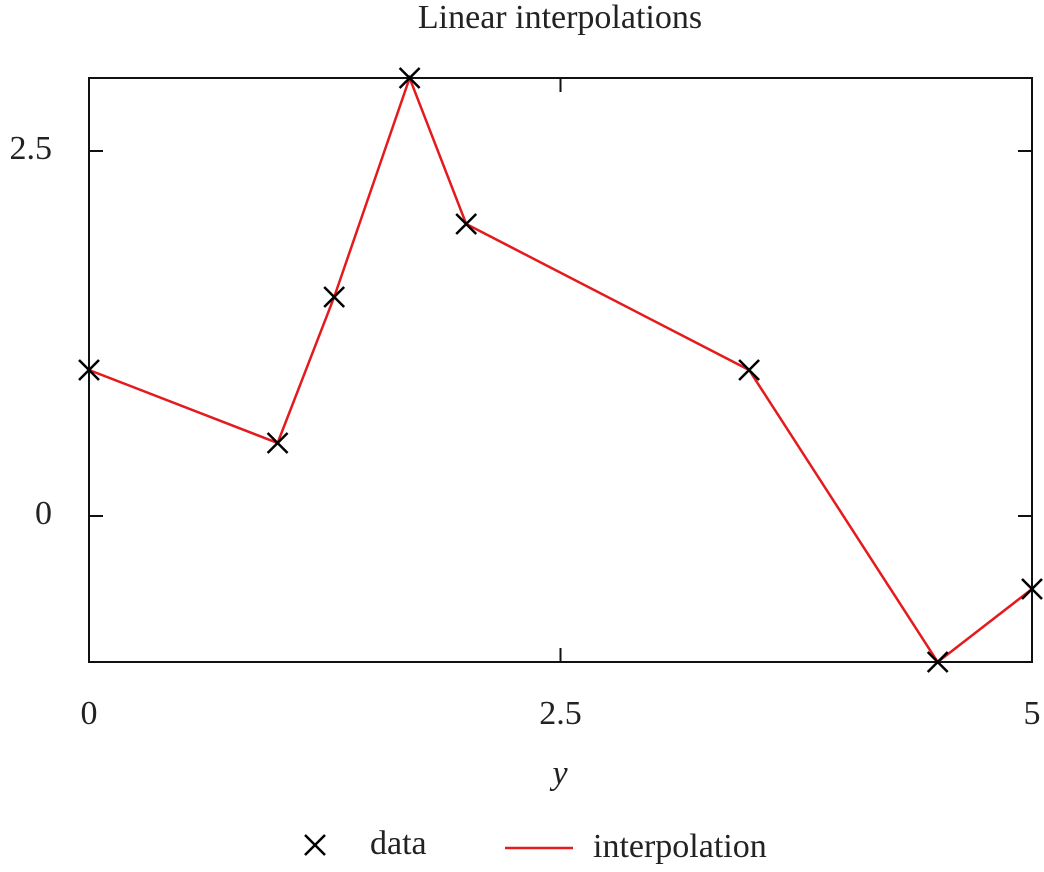 The width and height of the screenshot is (1044, 872). What do you see at coordinates (398, 843) in the screenshot?
I see `legend-label: data` at bounding box center [398, 843].